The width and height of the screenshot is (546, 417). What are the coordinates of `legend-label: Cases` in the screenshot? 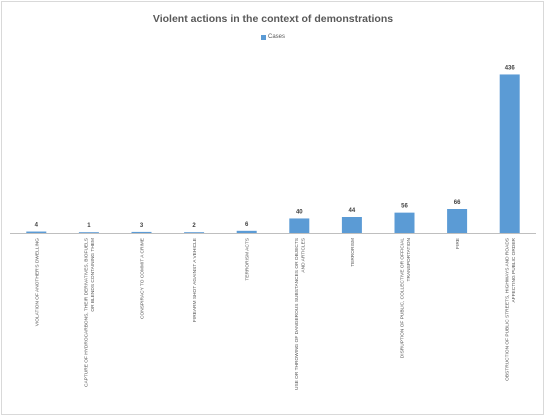 It's located at (276, 37).